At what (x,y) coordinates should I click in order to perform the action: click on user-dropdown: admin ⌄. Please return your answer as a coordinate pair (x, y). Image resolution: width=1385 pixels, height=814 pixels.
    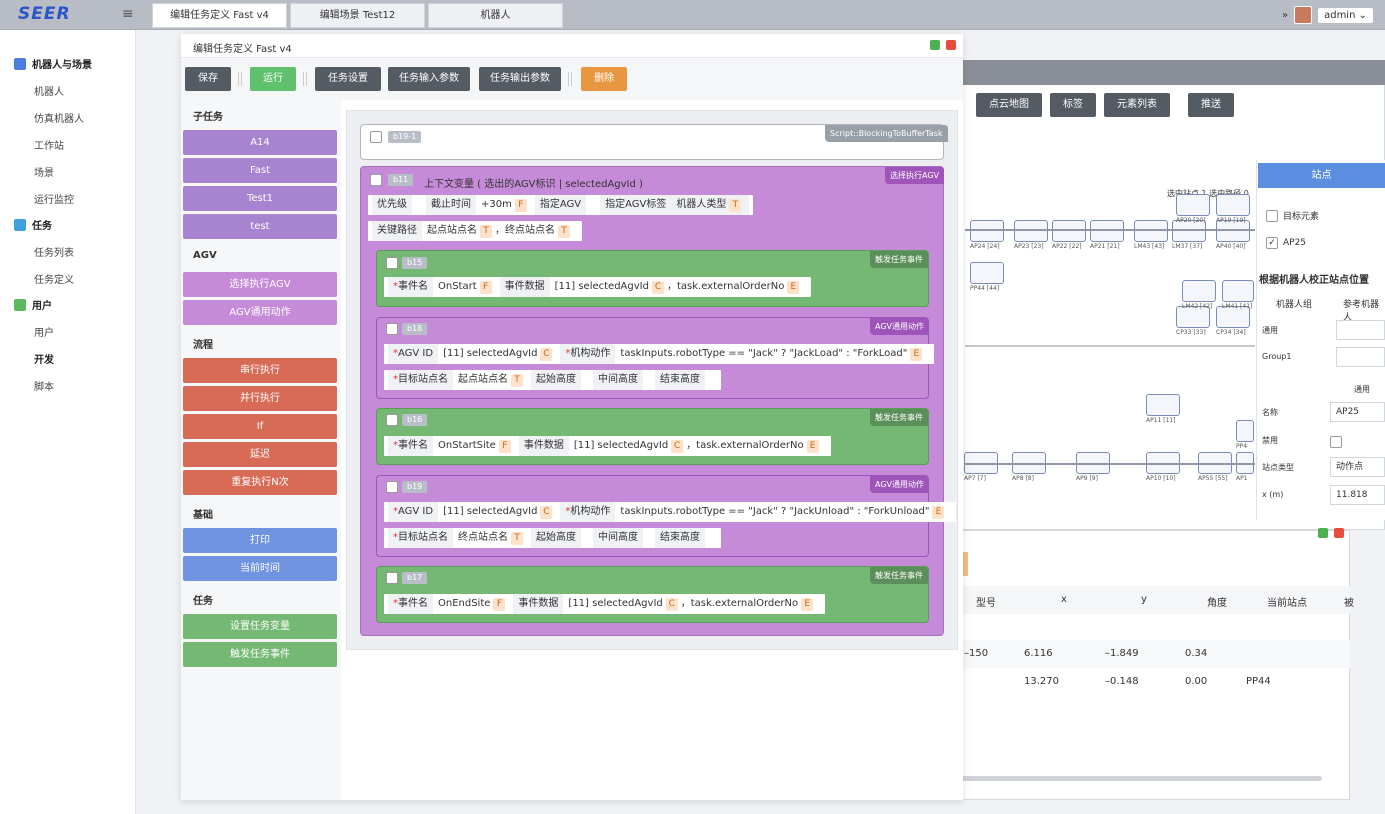
    Looking at the image, I should click on (1345, 15).